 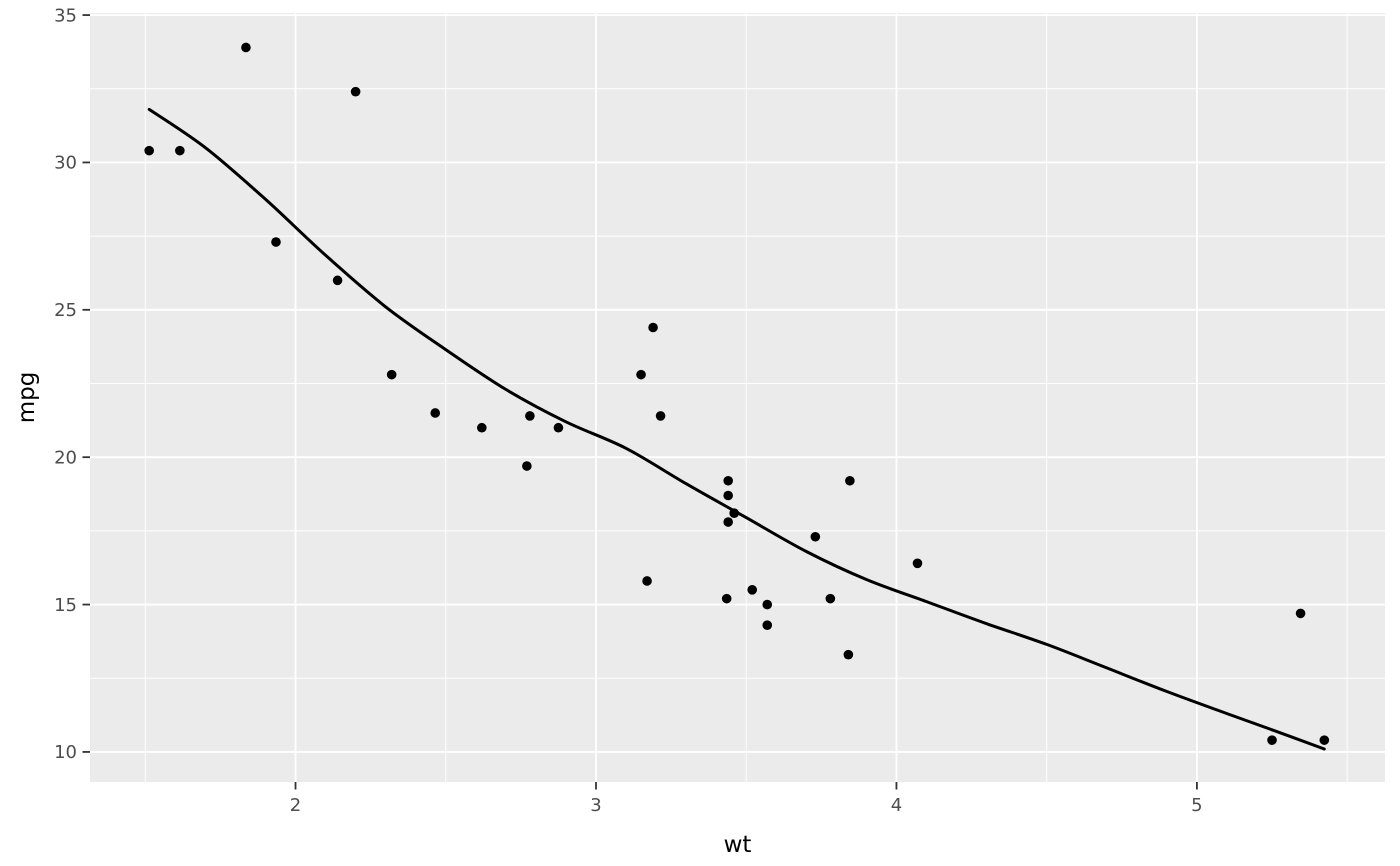 What do you see at coordinates (65, 457) in the screenshot?
I see `y-tick-label: 20` at bounding box center [65, 457].